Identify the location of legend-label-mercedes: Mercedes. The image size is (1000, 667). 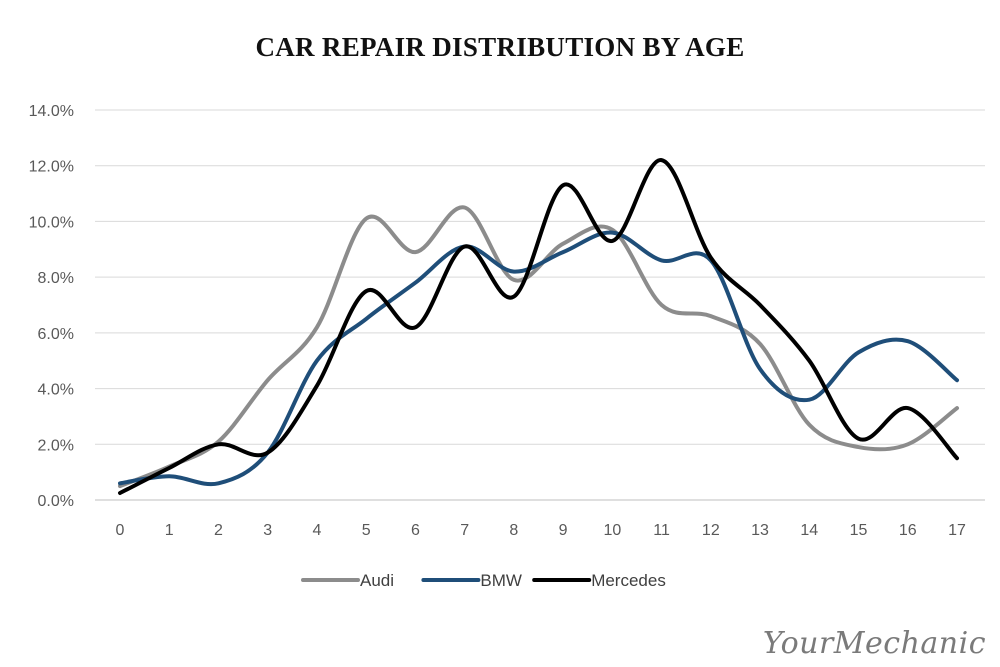
(628, 580).